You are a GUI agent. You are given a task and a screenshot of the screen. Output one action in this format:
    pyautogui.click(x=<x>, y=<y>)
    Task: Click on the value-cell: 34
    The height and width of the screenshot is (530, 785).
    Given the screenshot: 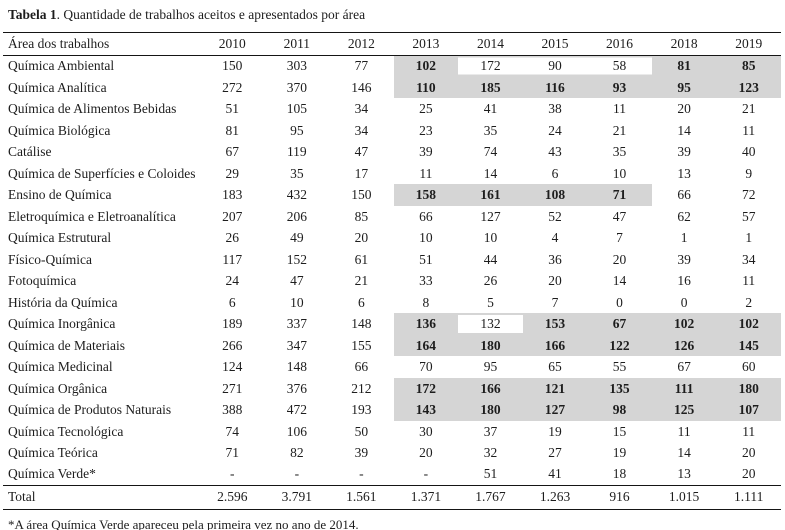 What is the action you would take?
    pyautogui.click(x=361, y=109)
    